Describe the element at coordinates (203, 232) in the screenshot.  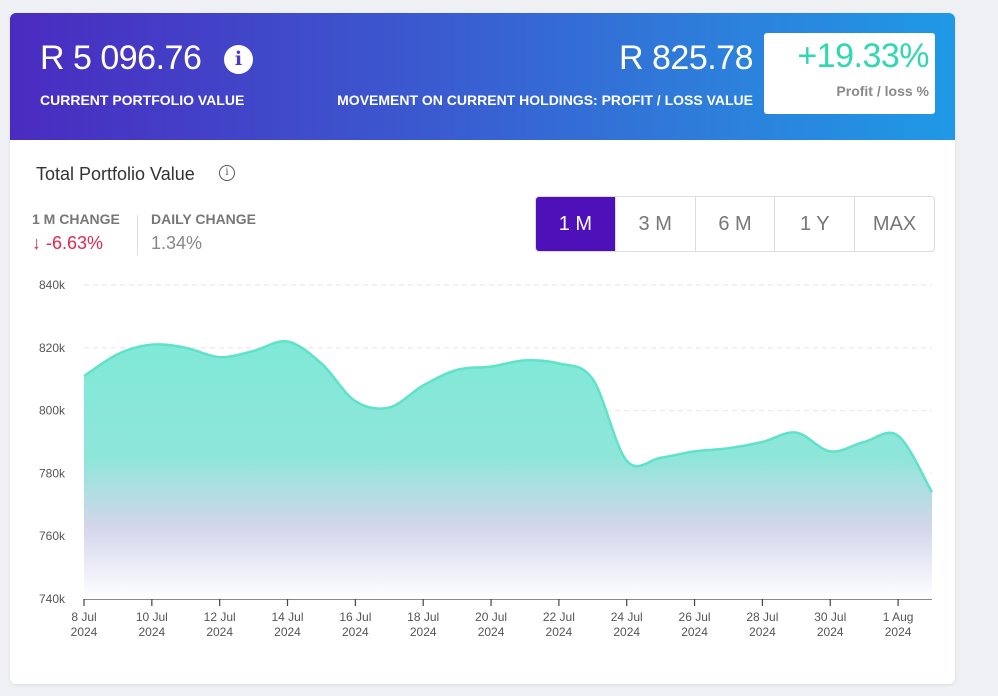
I see `daily-change: DAILY CHANGE 1.34%` at that location.